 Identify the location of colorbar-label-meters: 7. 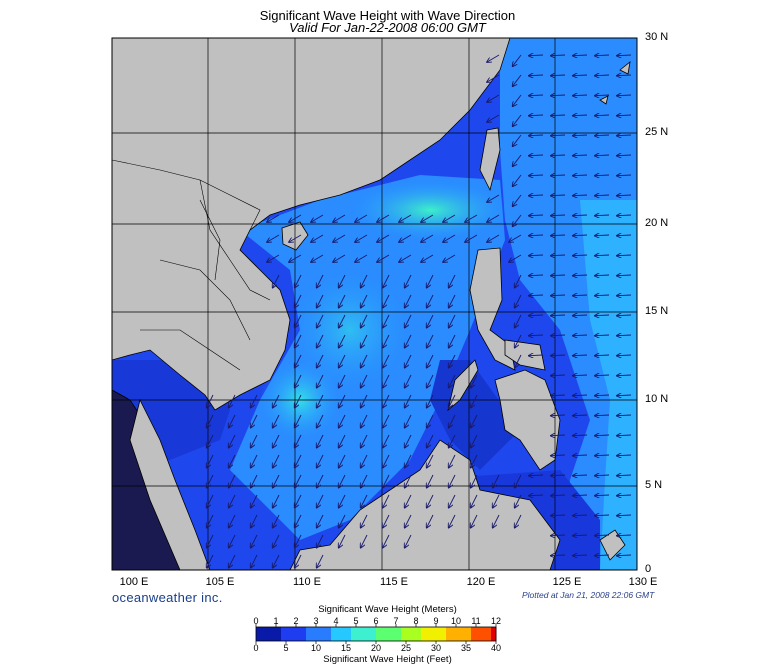
(396, 621).